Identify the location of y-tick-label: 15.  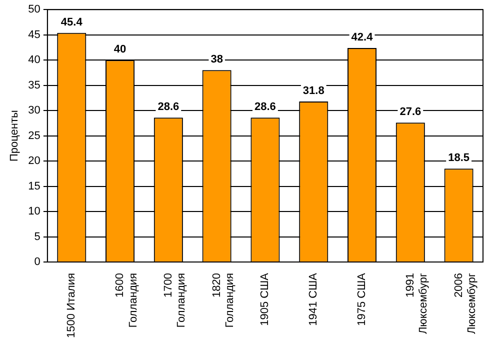
(34, 186).